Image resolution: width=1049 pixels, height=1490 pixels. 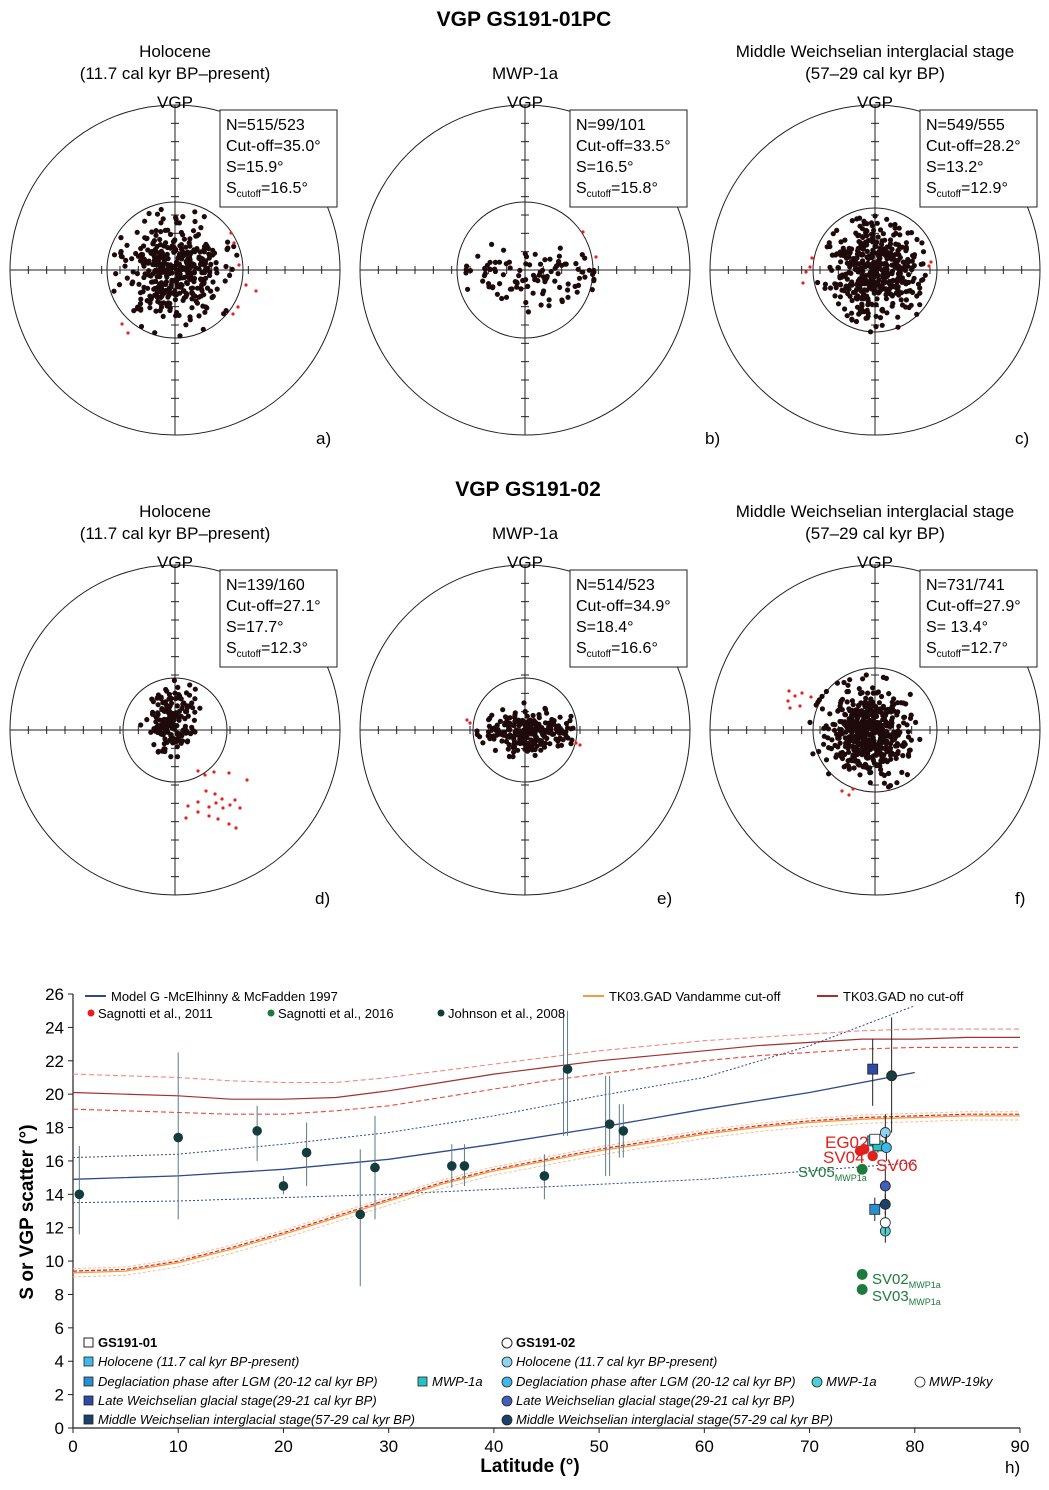 I want to click on top-legend-label: Sagnotti et al., 2016, so click(x=336, y=1013).